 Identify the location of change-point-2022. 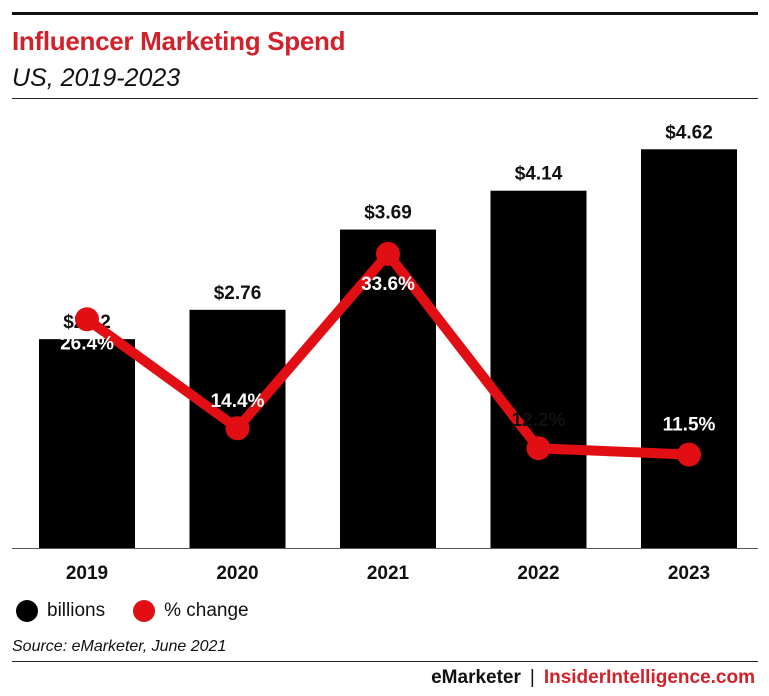
(538, 448).